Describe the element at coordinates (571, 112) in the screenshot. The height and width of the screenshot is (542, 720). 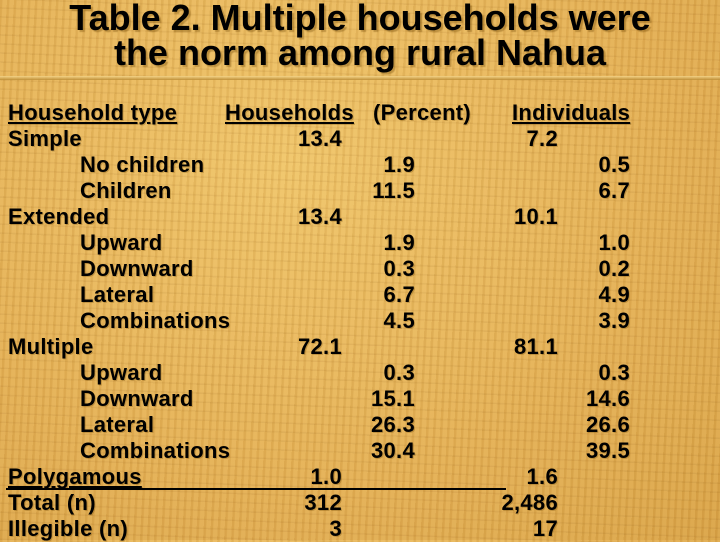
I see `header-individuals: Individuals` at that location.